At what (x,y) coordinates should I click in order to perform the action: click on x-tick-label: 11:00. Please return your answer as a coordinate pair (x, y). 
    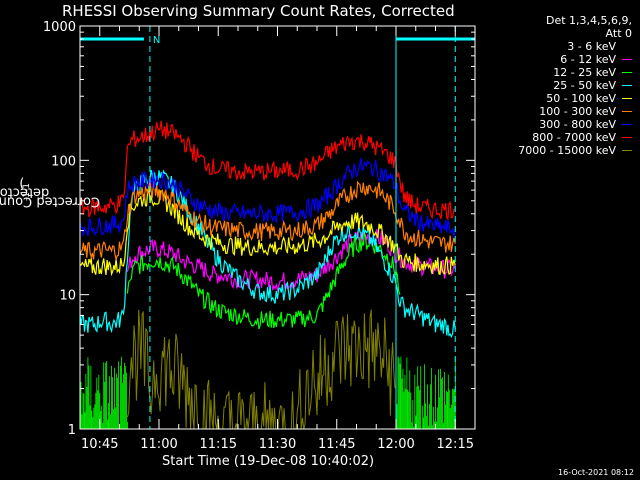
    Looking at the image, I should click on (158, 444).